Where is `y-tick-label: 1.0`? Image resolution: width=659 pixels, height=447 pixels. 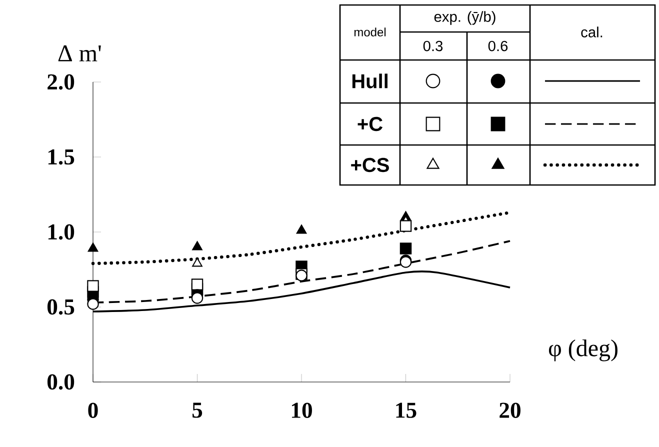 y-tick-label: 1.0 is located at coordinates (61, 232).